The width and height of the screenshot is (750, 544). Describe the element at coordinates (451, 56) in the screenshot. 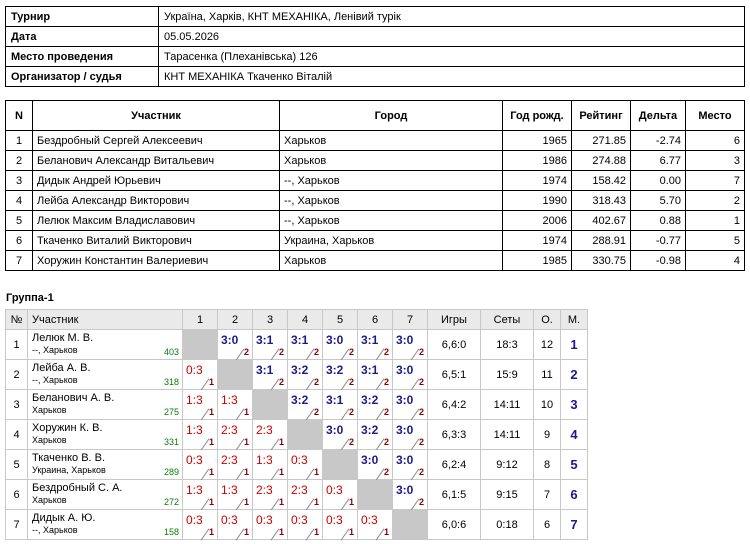

I see `info-value: Тарасенка (Плеханівська) 126` at that location.